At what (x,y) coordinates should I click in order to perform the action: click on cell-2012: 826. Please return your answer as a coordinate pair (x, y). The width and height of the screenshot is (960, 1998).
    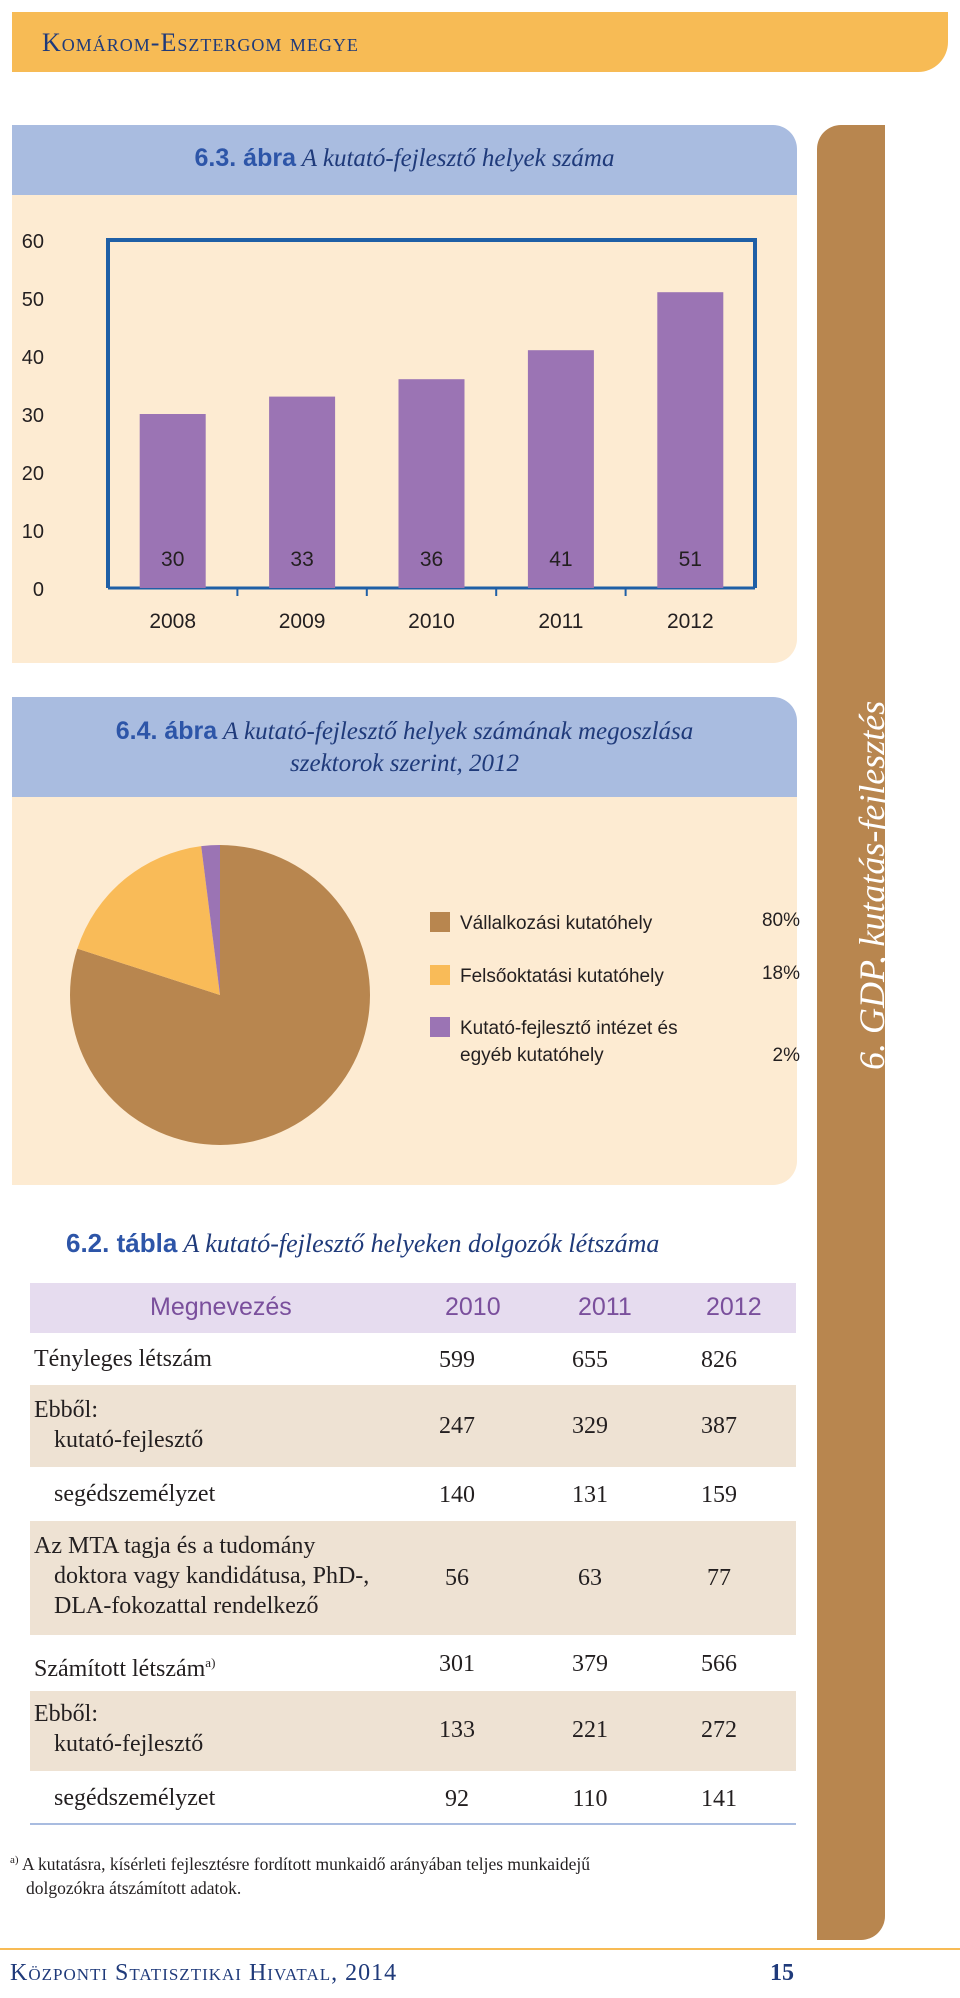
    Looking at the image, I should click on (719, 1360).